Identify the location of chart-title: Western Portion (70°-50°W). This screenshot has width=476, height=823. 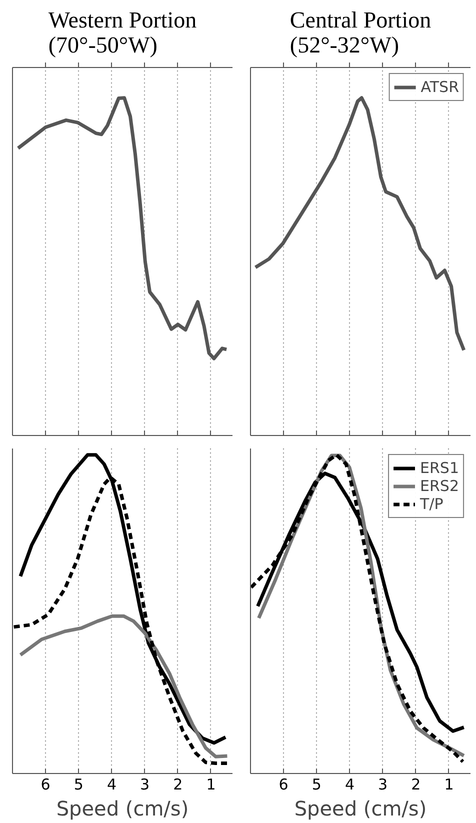
(123, 33).